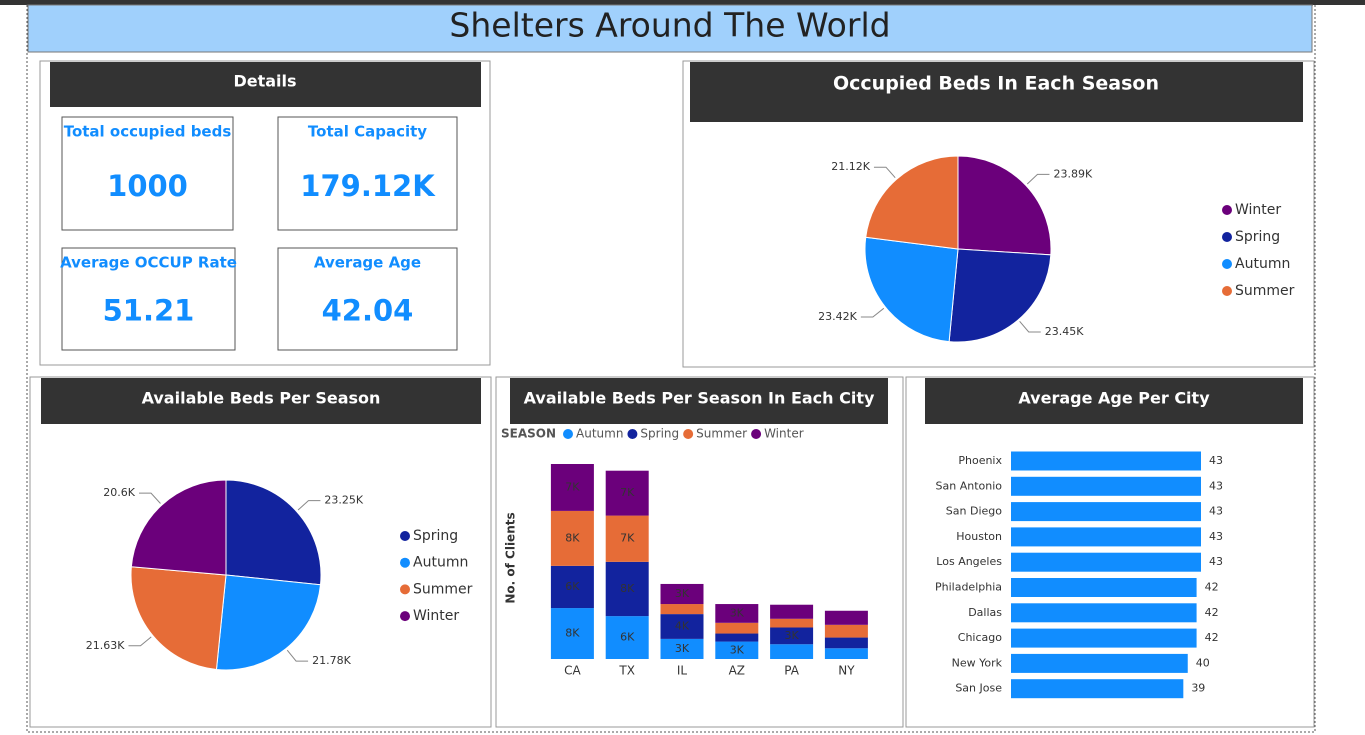 This screenshot has width=1365, height=735. Describe the element at coordinates (985, 612) in the screenshot. I see `y-tick-label: Dallas` at that location.